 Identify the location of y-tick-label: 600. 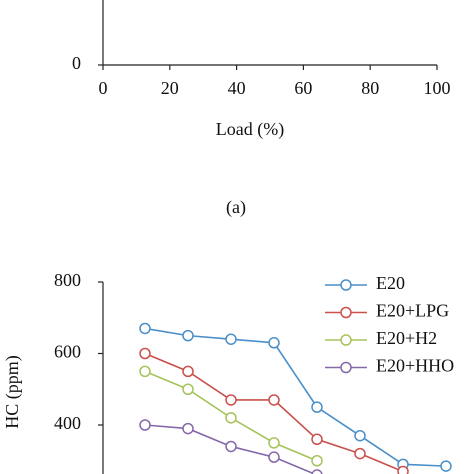
(67, 352).